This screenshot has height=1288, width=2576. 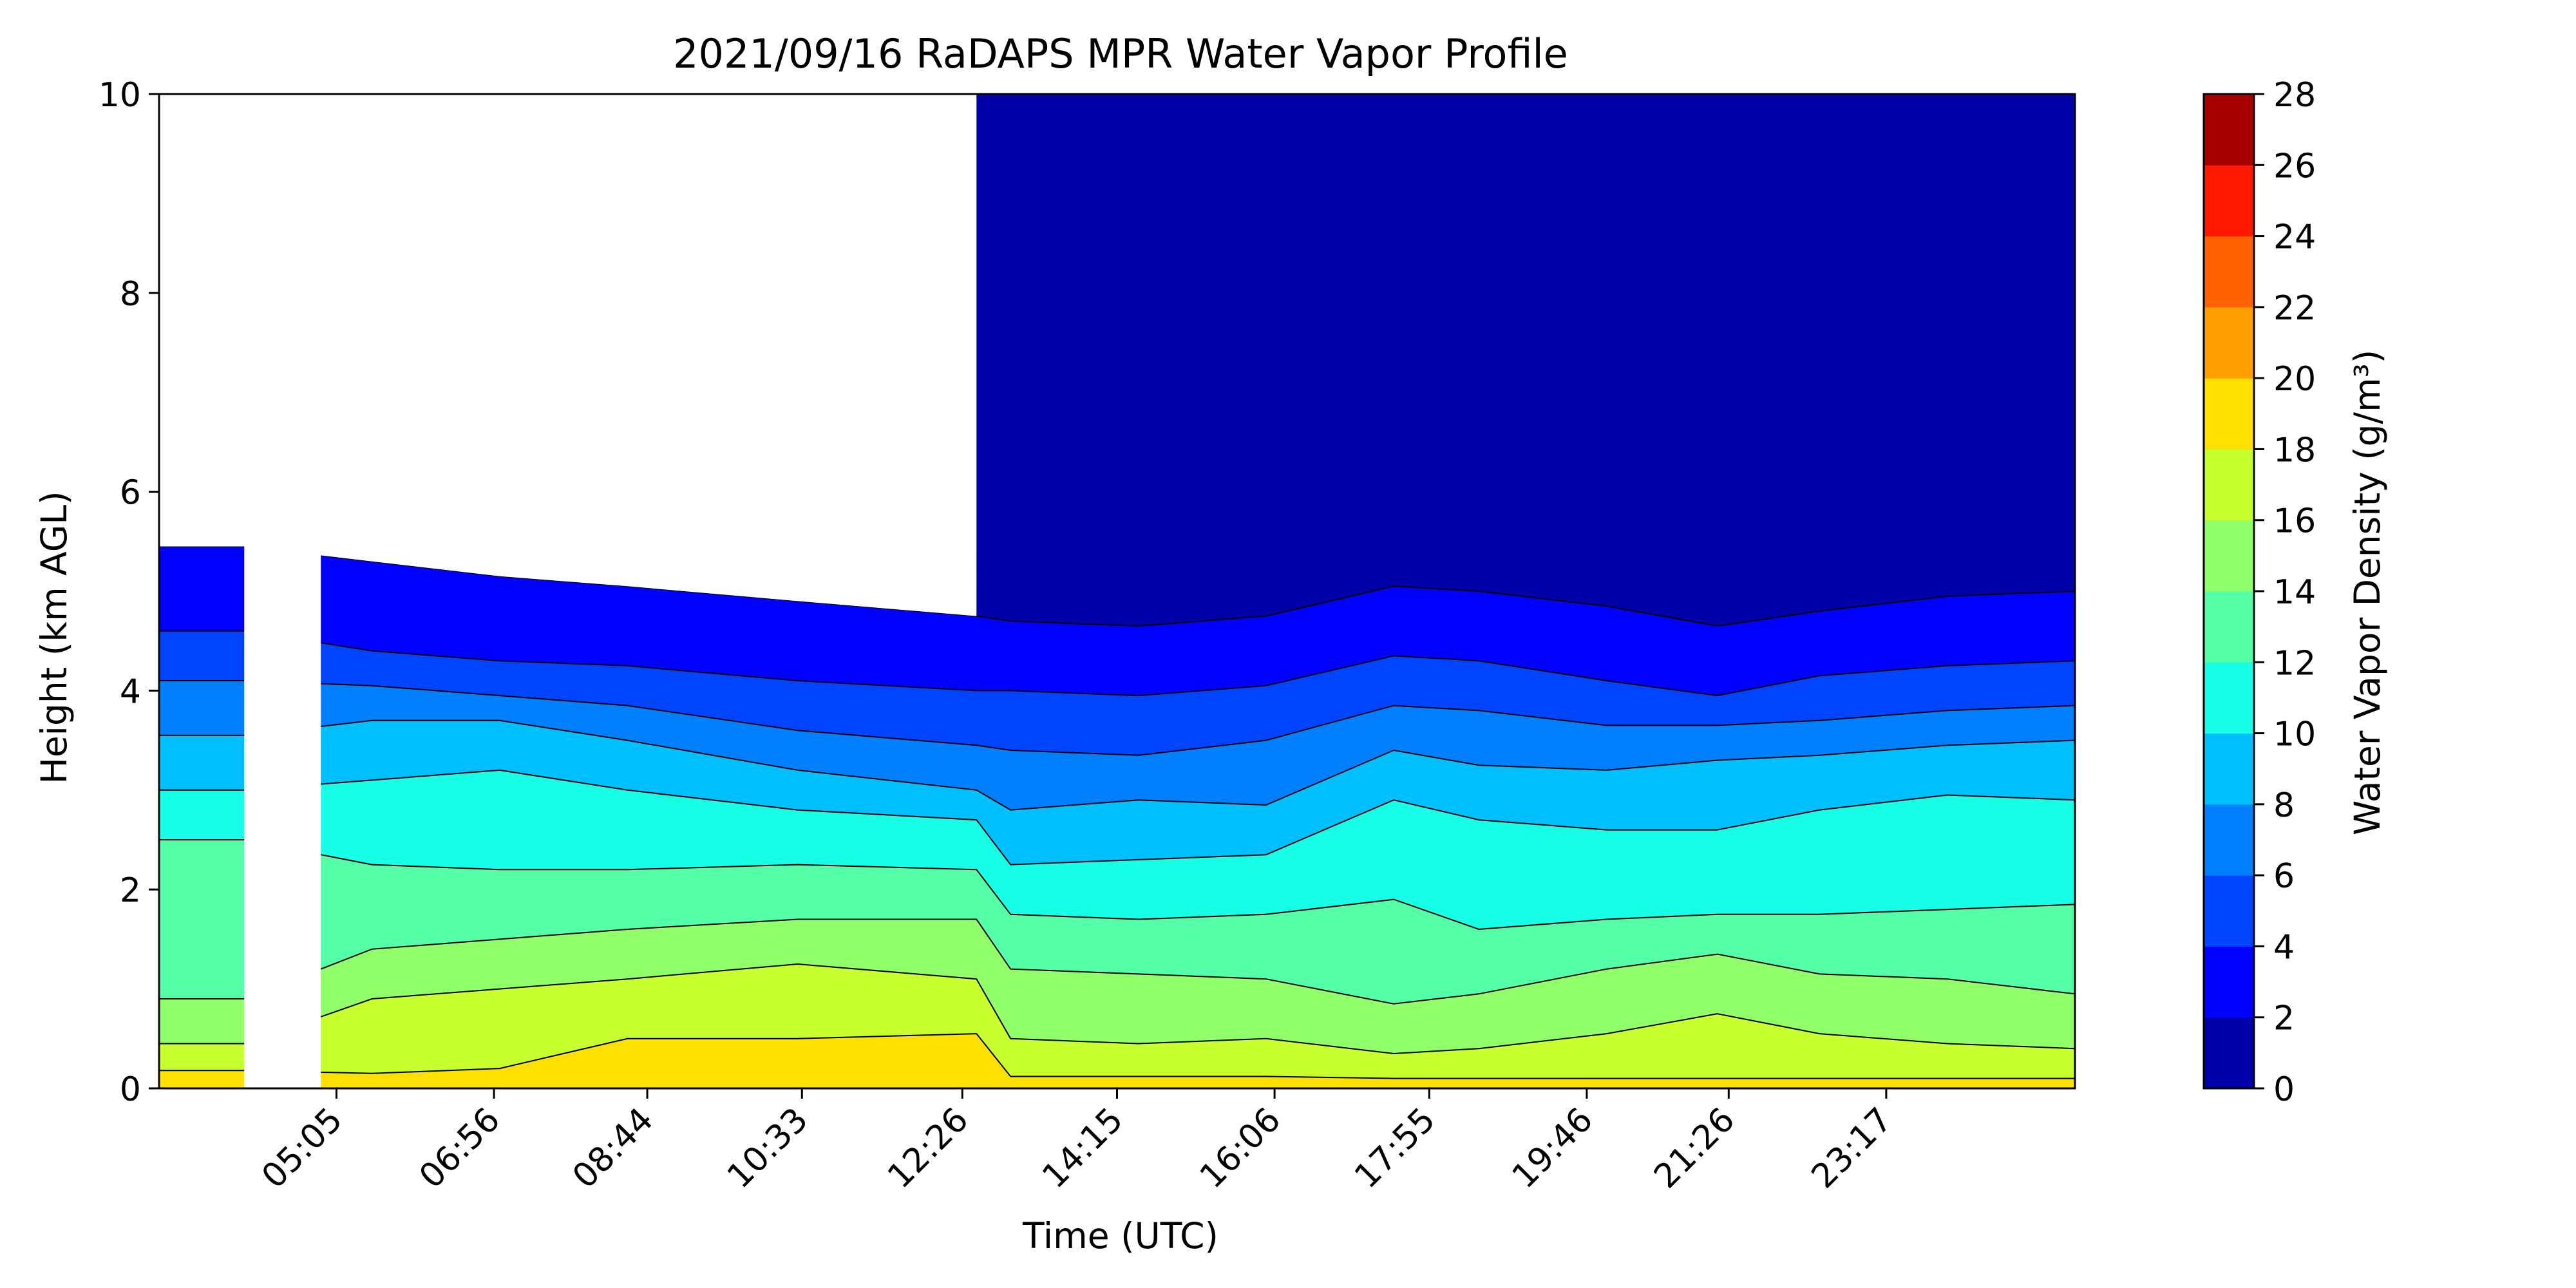 I want to click on y-tick-label: 4, so click(x=130, y=691).